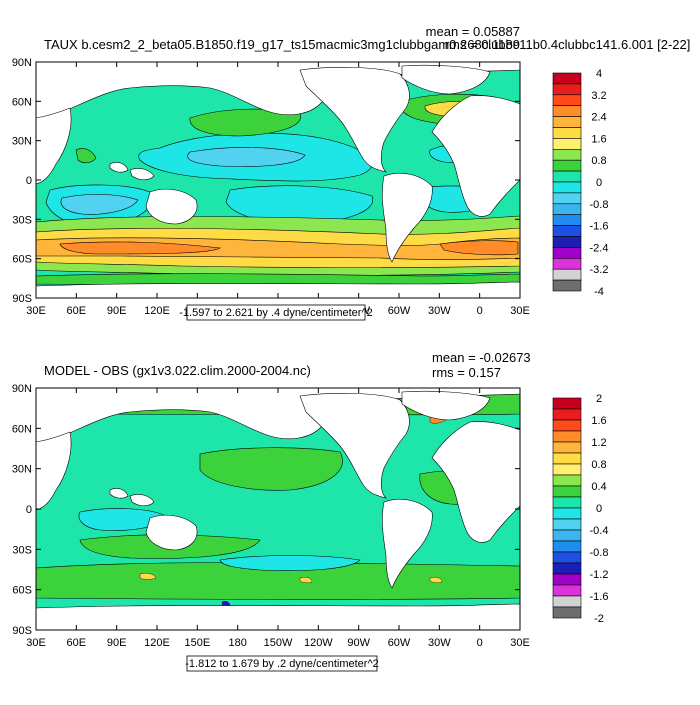 Image resolution: width=700 pixels, height=705 pixels. I want to click on bottom-lon-label: 30W, so click(439, 643).